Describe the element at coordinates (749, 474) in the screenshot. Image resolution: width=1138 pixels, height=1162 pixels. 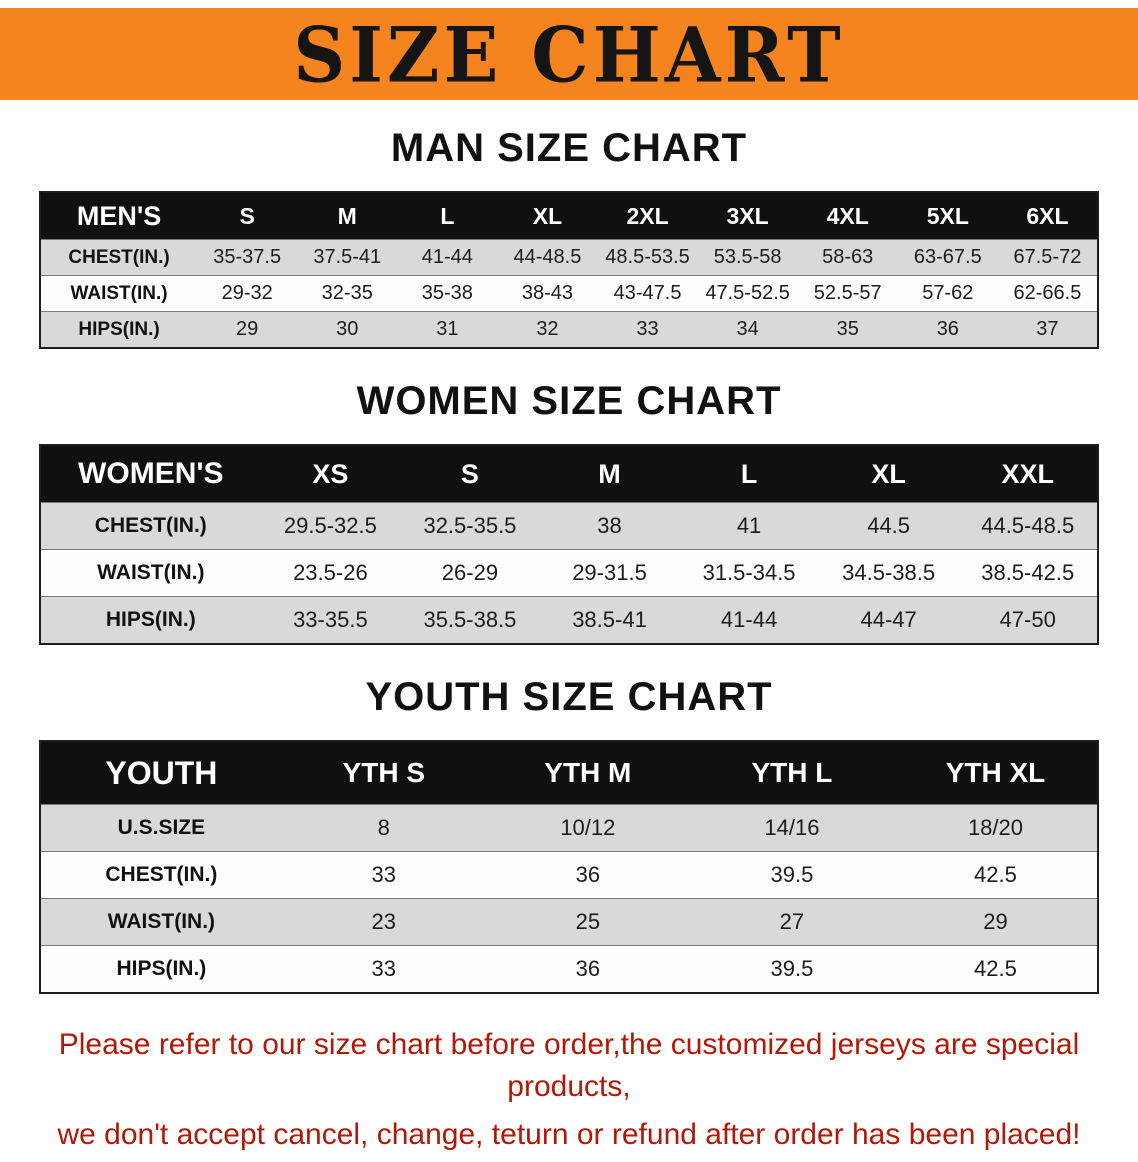
I see `size-header-cell: L` at that location.